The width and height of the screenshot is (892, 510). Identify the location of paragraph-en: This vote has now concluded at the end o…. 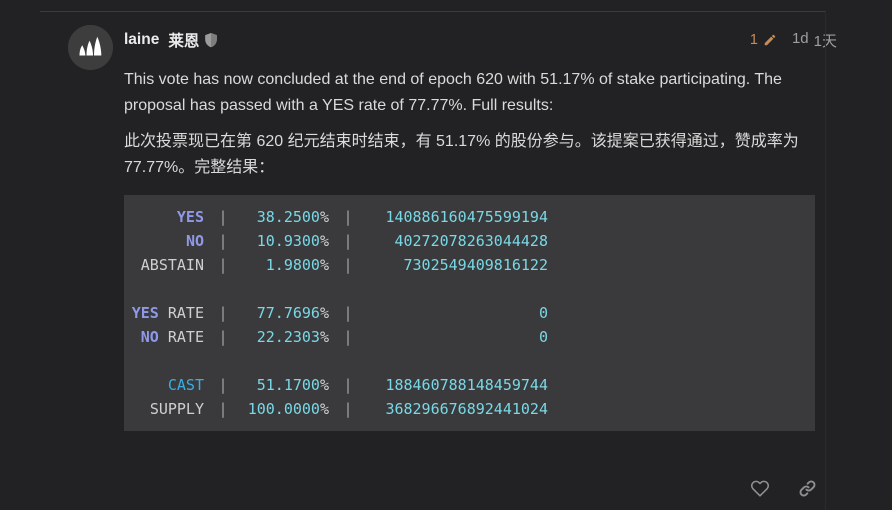
(453, 92).